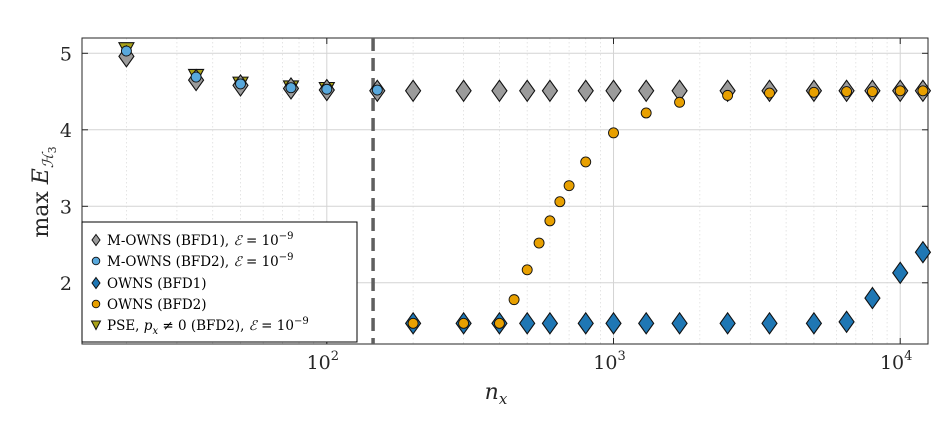  I want to click on legend-triangle-marker, so click(96, 325).